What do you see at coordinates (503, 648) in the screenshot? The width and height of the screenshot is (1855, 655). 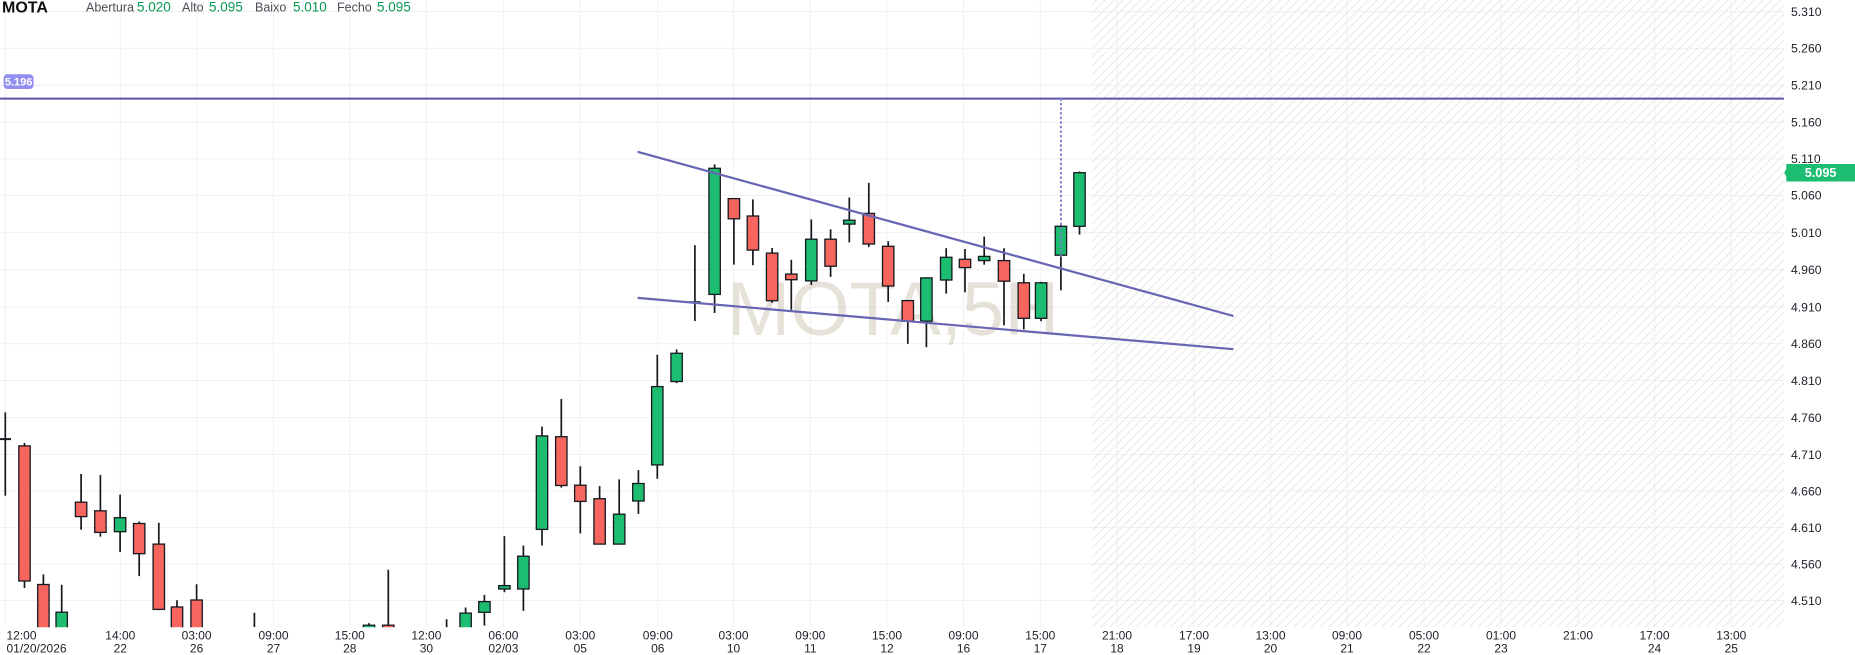 I see `svg-text: 02/03` at bounding box center [503, 648].